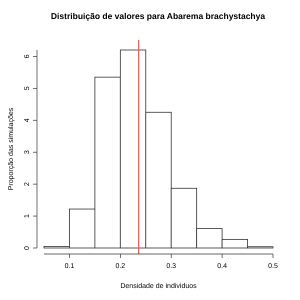  I want to click on chart-title: Distribuição de valores para Abarema brachystachya, so click(158, 16).